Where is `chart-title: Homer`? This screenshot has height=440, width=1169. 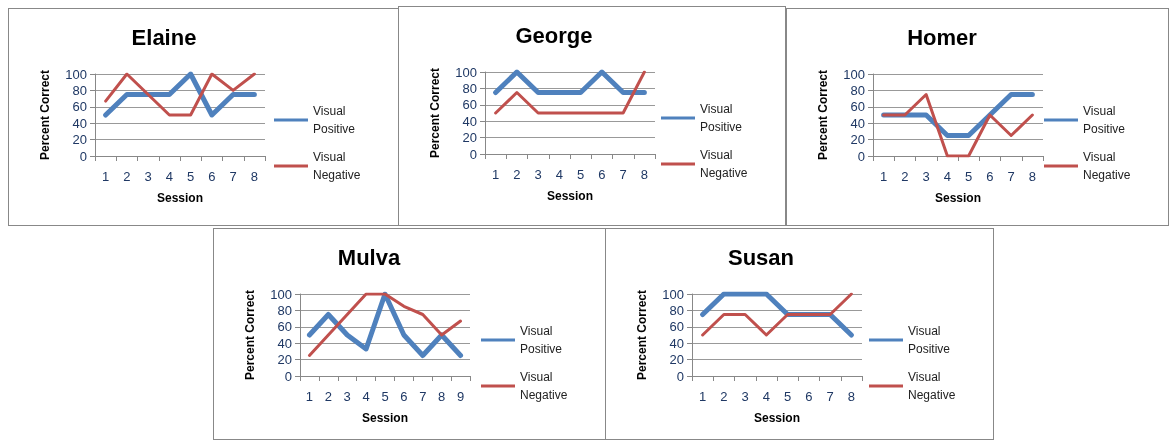
chart-title: Homer is located at coordinates (942, 37).